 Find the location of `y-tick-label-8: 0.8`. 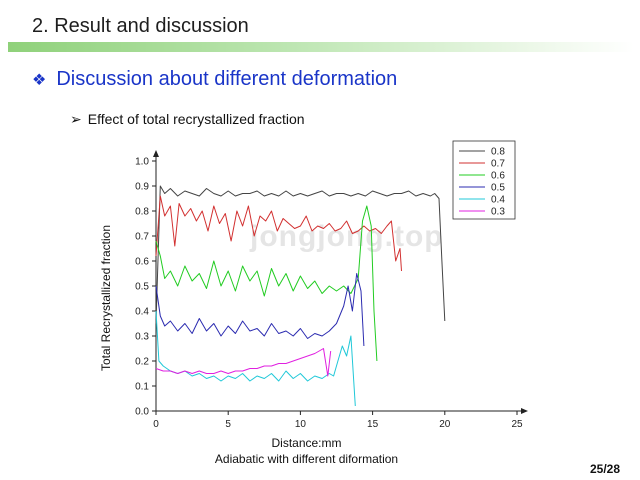

y-tick-label-8: 0.8 is located at coordinates (142, 212).